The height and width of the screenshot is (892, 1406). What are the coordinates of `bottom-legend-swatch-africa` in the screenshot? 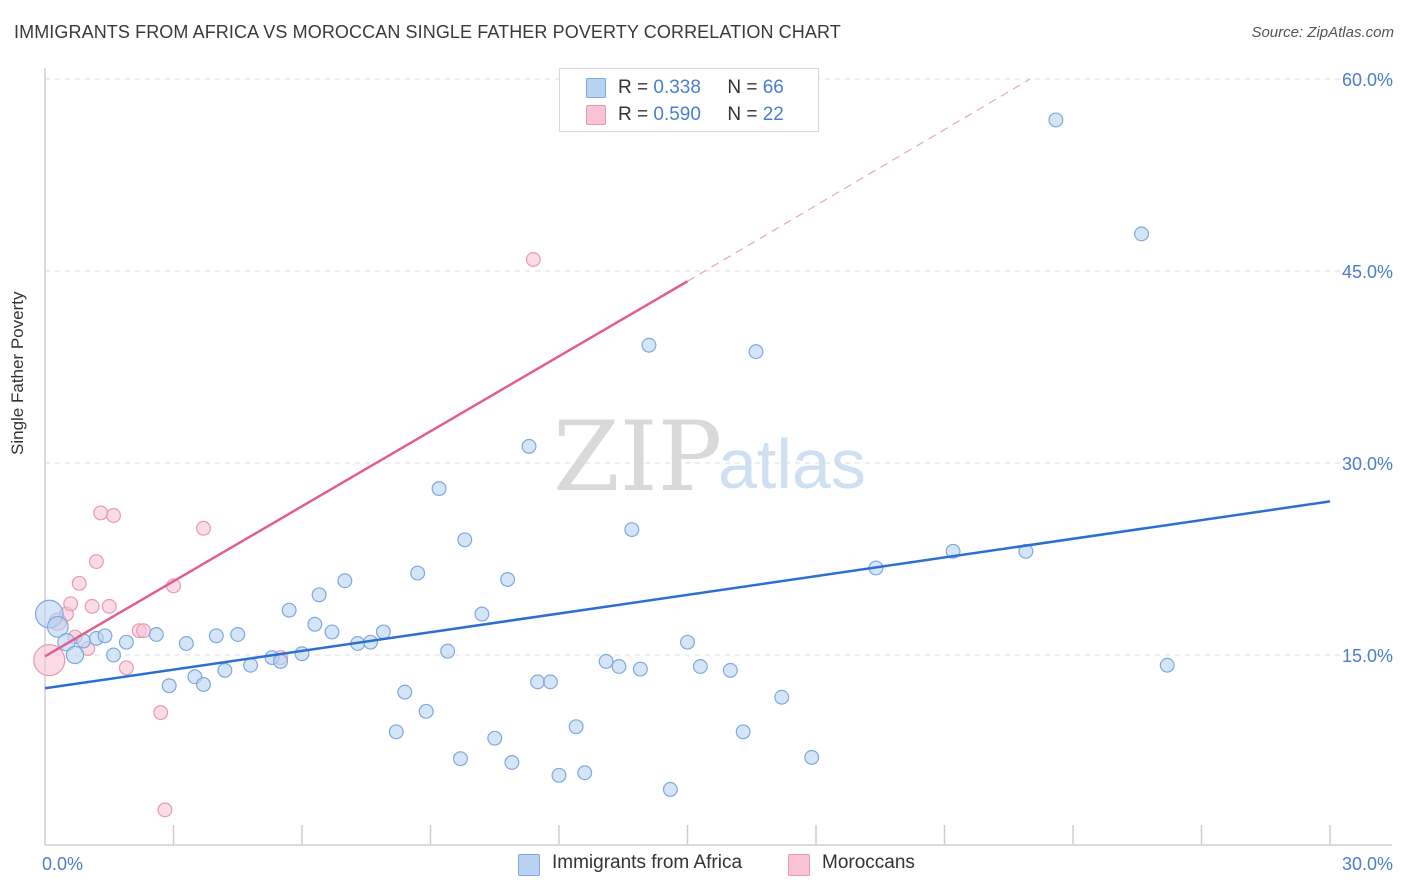 It's located at (529, 865).